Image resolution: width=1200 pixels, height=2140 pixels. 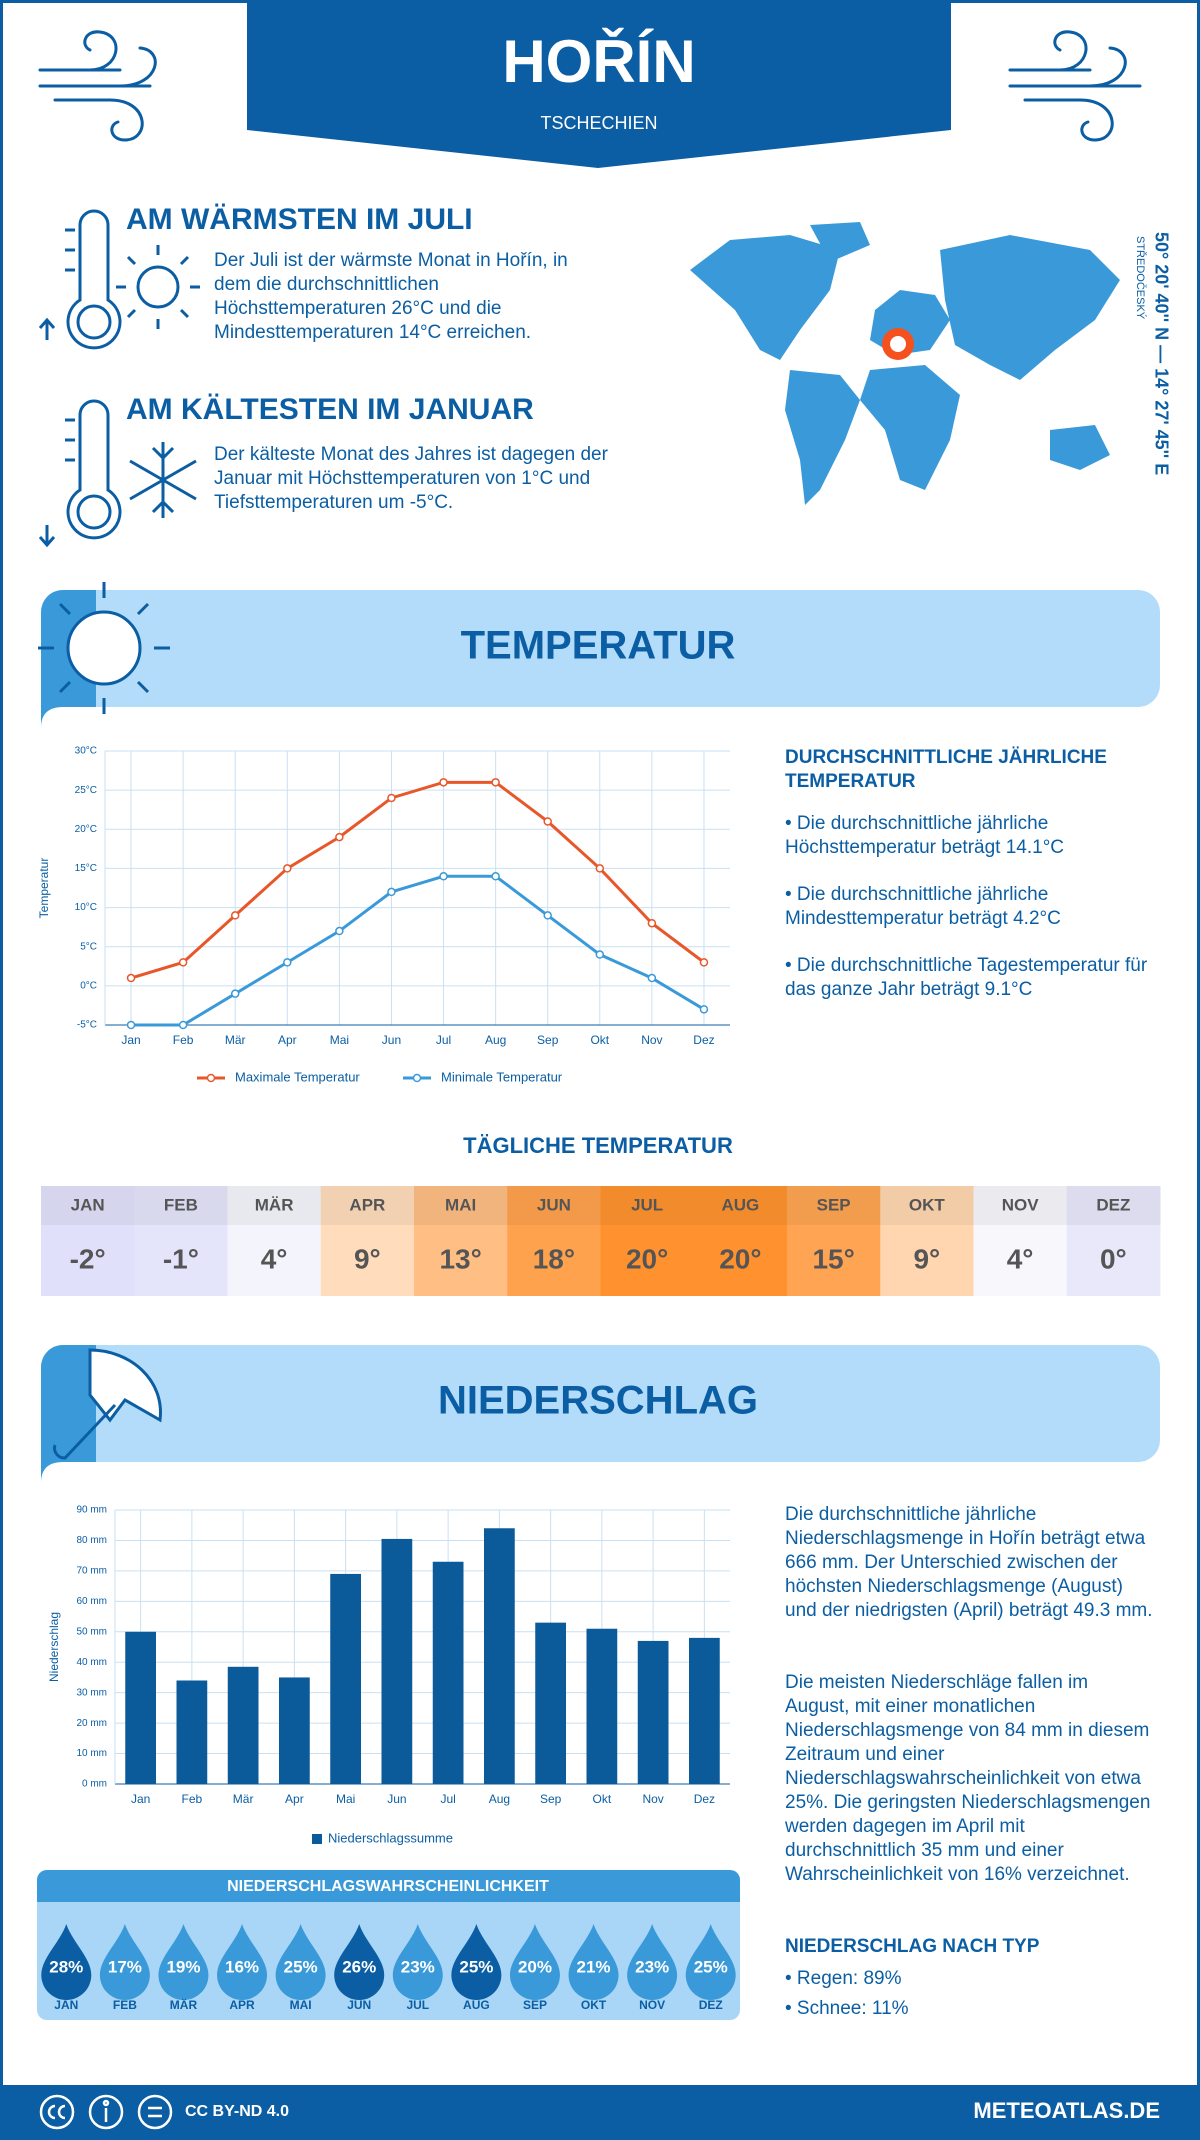 What do you see at coordinates (535, 2005) in the screenshot?
I see `probability-month: SEP` at bounding box center [535, 2005].